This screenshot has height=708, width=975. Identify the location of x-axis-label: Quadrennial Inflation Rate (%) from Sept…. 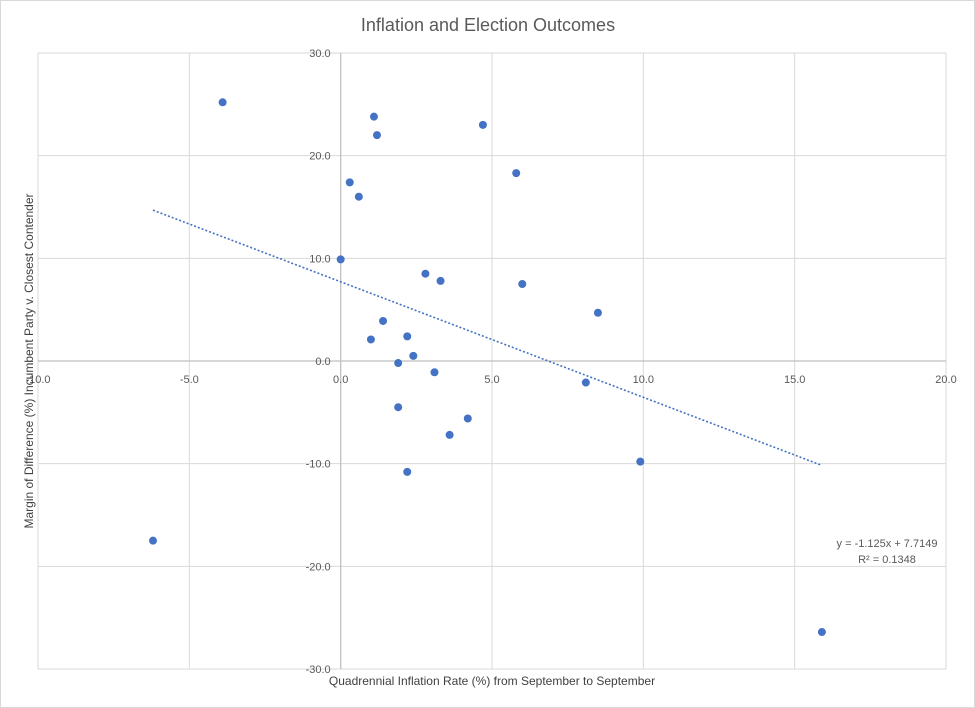
(492, 681).